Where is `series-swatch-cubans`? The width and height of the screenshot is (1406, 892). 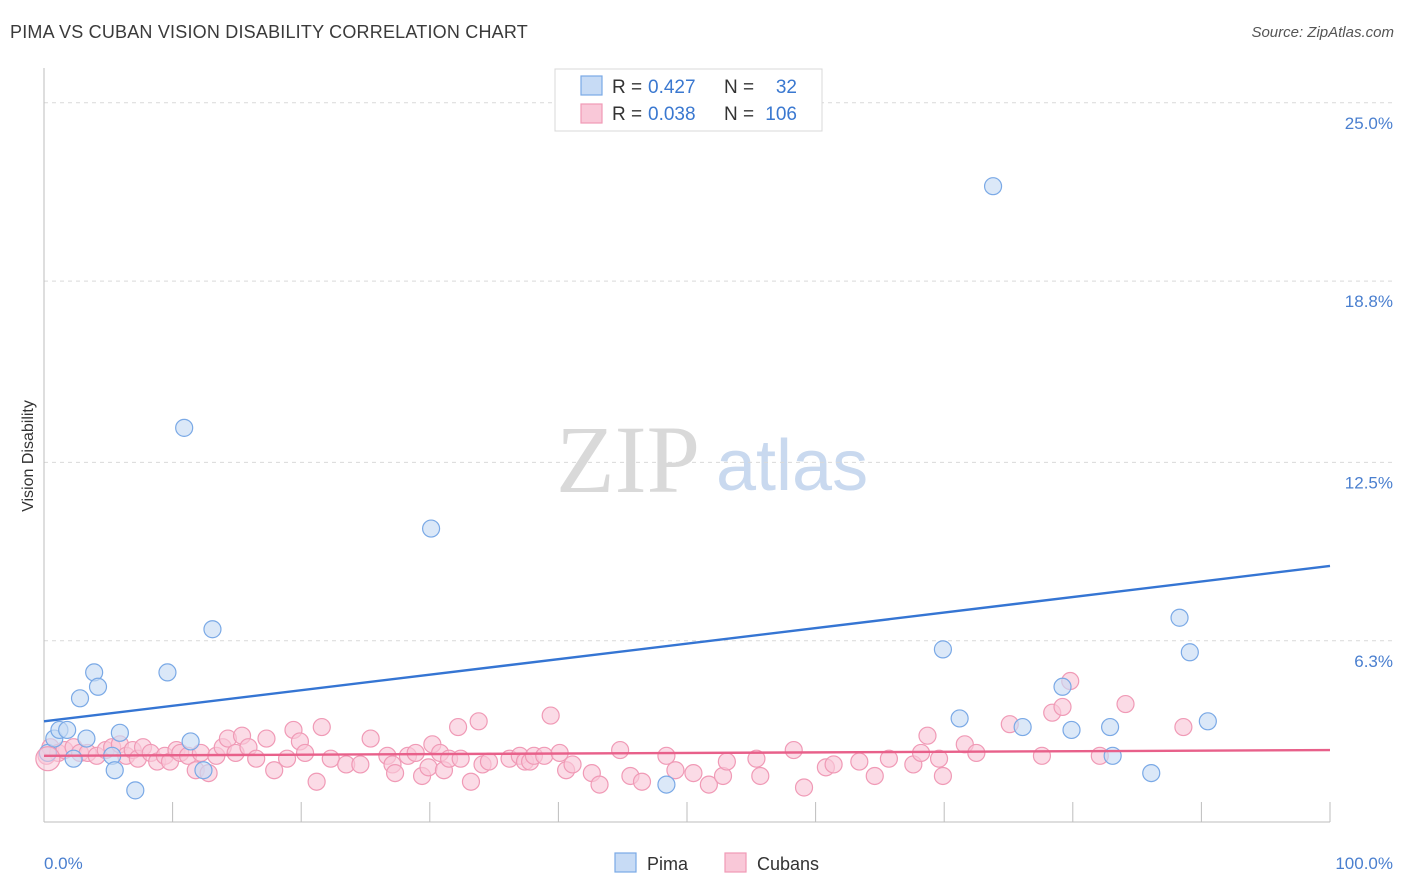
series-swatch-cubans is located at coordinates (735, 862).